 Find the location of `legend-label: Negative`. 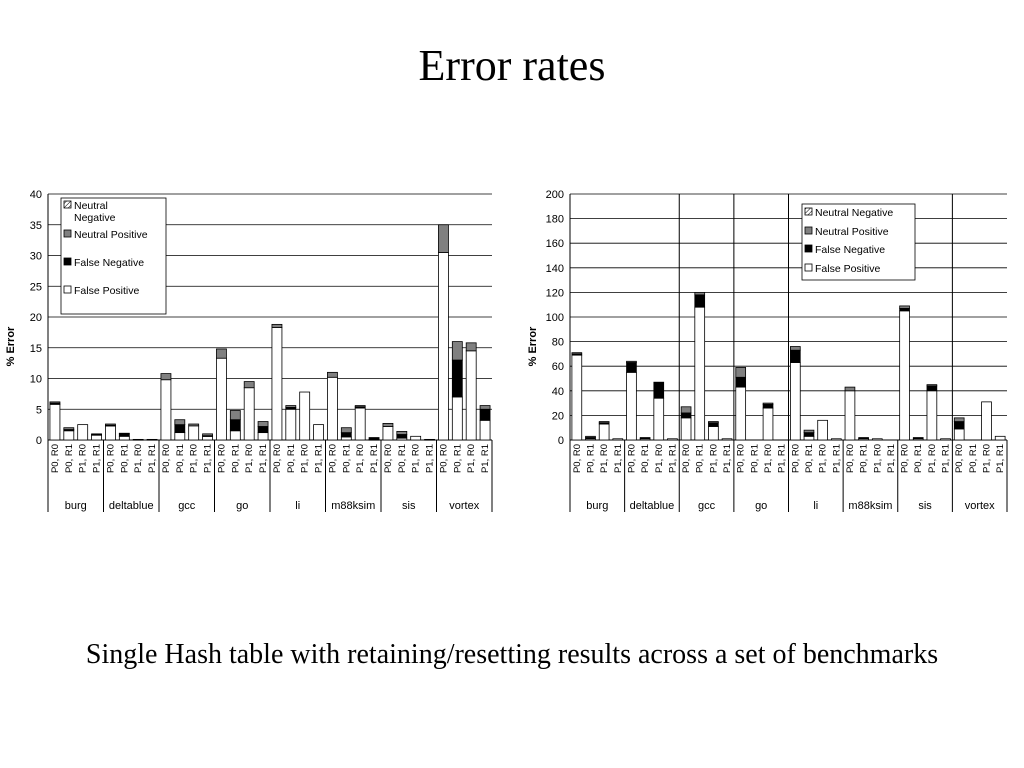

legend-label: Negative is located at coordinates (95, 218).